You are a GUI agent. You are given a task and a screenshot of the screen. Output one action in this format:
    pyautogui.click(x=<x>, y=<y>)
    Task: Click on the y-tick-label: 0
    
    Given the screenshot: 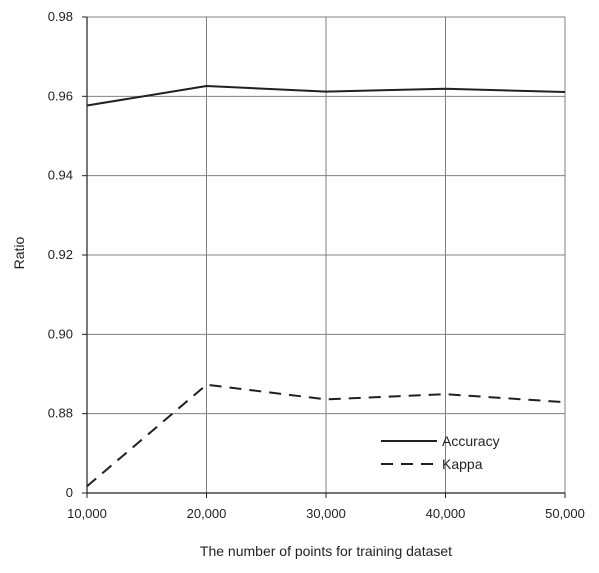 What is the action you would take?
    pyautogui.click(x=69, y=492)
    